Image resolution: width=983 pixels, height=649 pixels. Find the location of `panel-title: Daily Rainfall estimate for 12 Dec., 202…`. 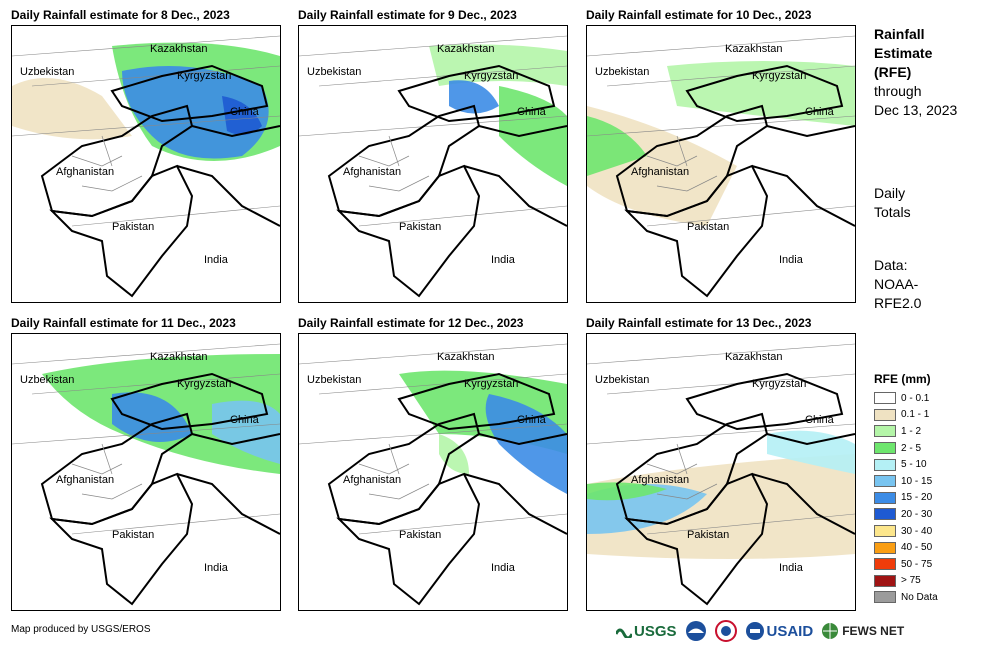

panel-title: Daily Rainfall estimate for 12 Dec., 202… is located at coordinates (411, 323).